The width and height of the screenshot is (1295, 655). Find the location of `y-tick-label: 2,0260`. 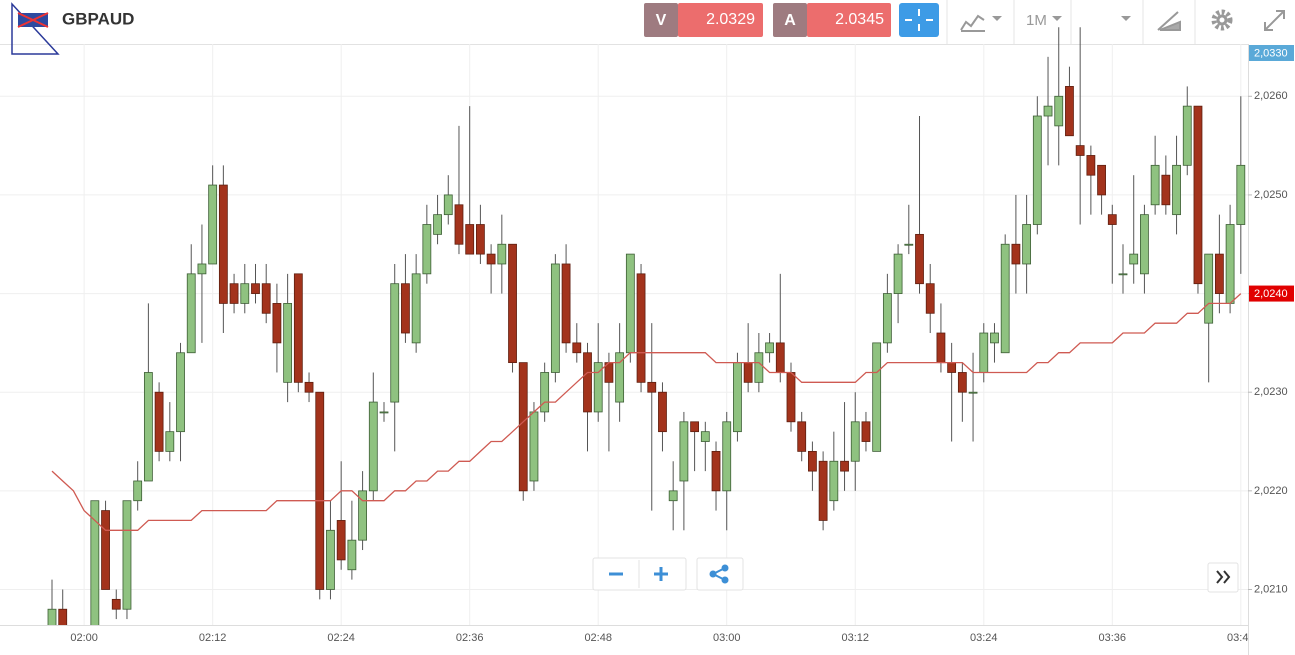

y-tick-label: 2,0260 is located at coordinates (1271, 96).